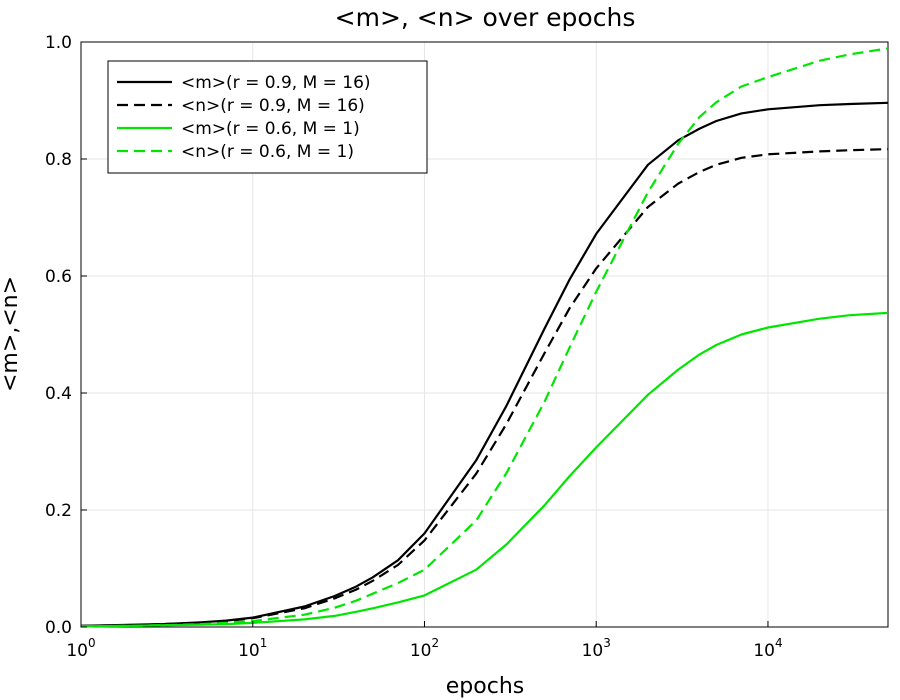 Image resolution: width=900 pixels, height=700 pixels. Describe the element at coordinates (80, 648) in the screenshot. I see `x-tick-label-0: 10⁰` at that location.